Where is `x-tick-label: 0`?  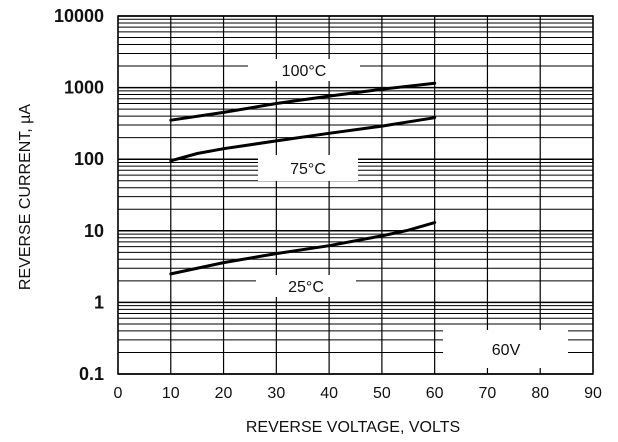 x-tick-label: 0 is located at coordinates (118, 393).